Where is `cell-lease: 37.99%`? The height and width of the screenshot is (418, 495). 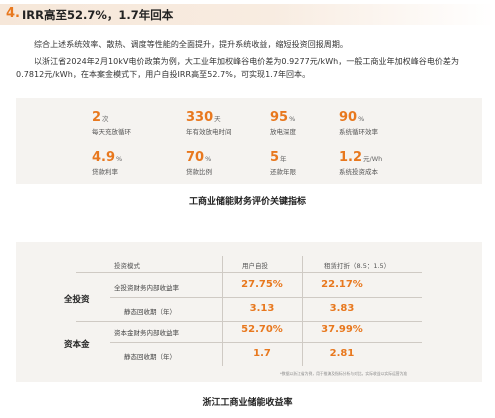 cell-lease: 37.99% is located at coordinates (342, 329).